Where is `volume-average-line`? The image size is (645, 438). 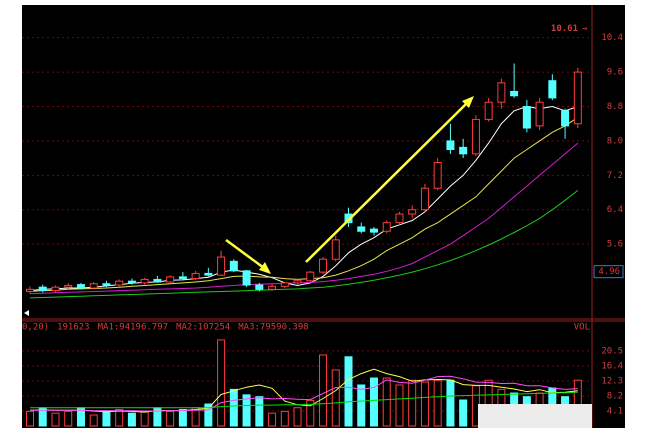
volume-average-line is located at coordinates (304, 393).